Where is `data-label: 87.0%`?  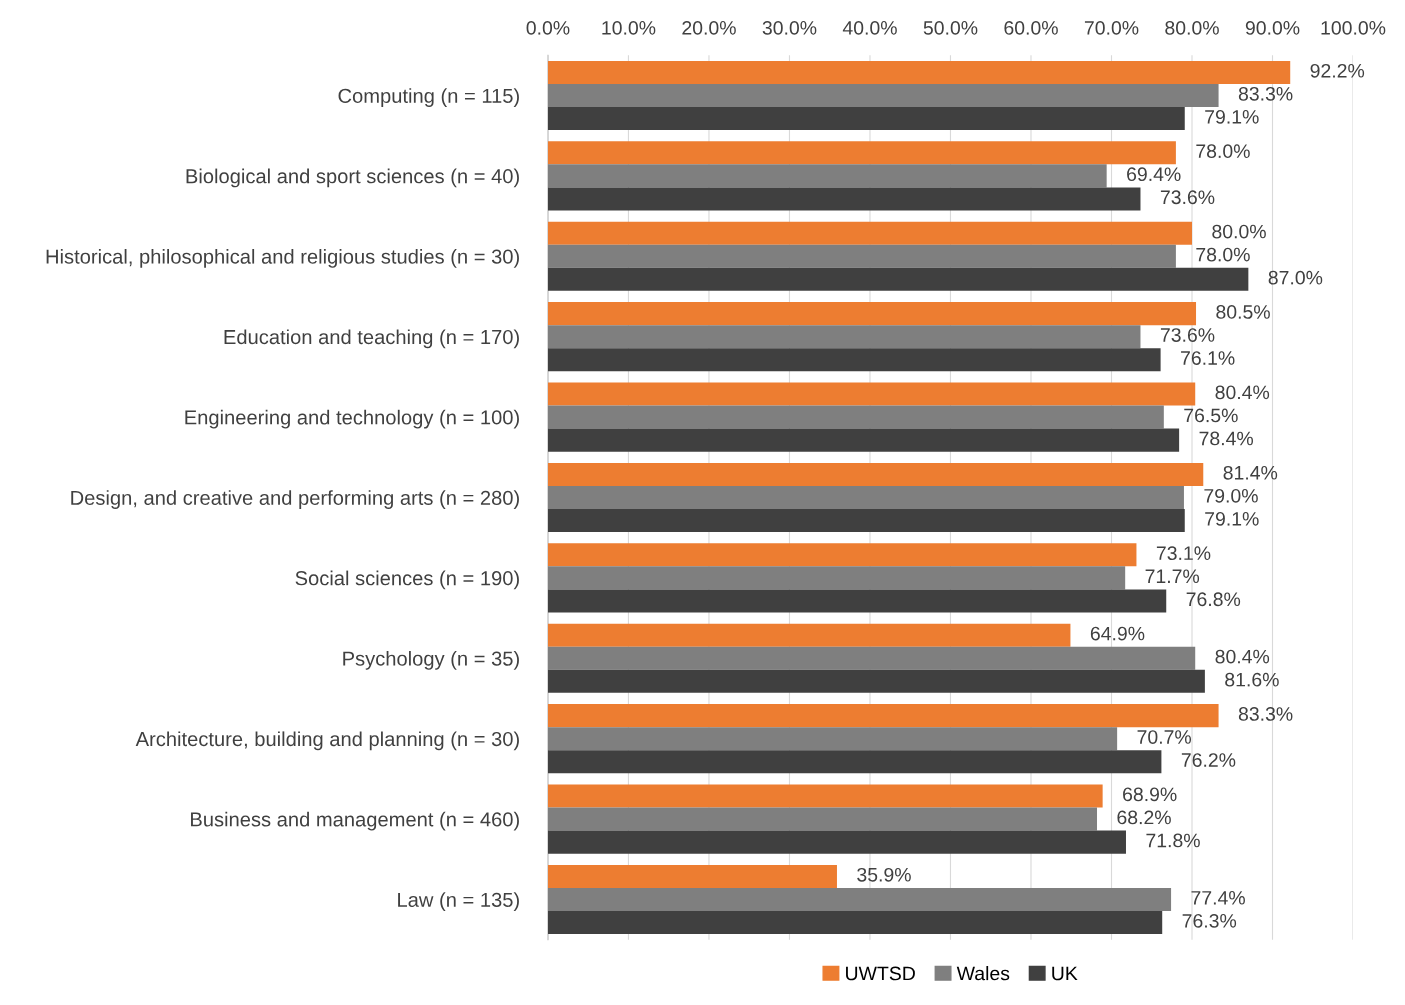 data-label: 87.0% is located at coordinates (1295, 277).